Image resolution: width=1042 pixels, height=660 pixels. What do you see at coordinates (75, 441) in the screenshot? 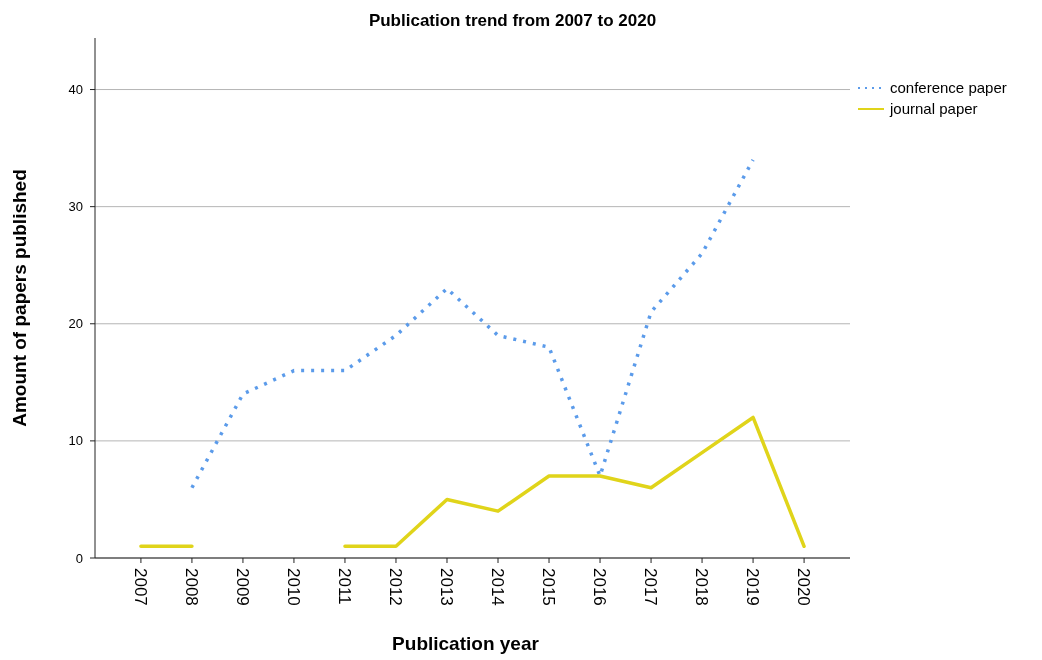
I see `y-tick-label: 10` at bounding box center [75, 441].